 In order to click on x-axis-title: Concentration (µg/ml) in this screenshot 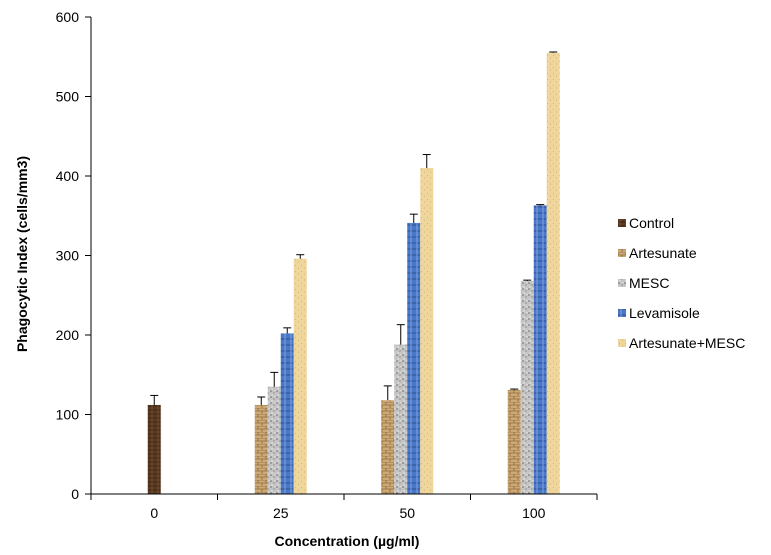, I will do `click(347, 541)`.